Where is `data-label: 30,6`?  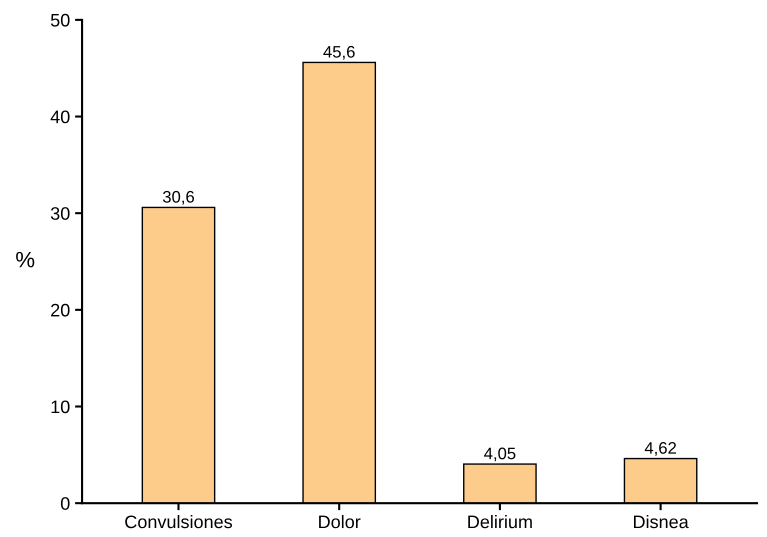 data-label: 30,6 is located at coordinates (178, 197).